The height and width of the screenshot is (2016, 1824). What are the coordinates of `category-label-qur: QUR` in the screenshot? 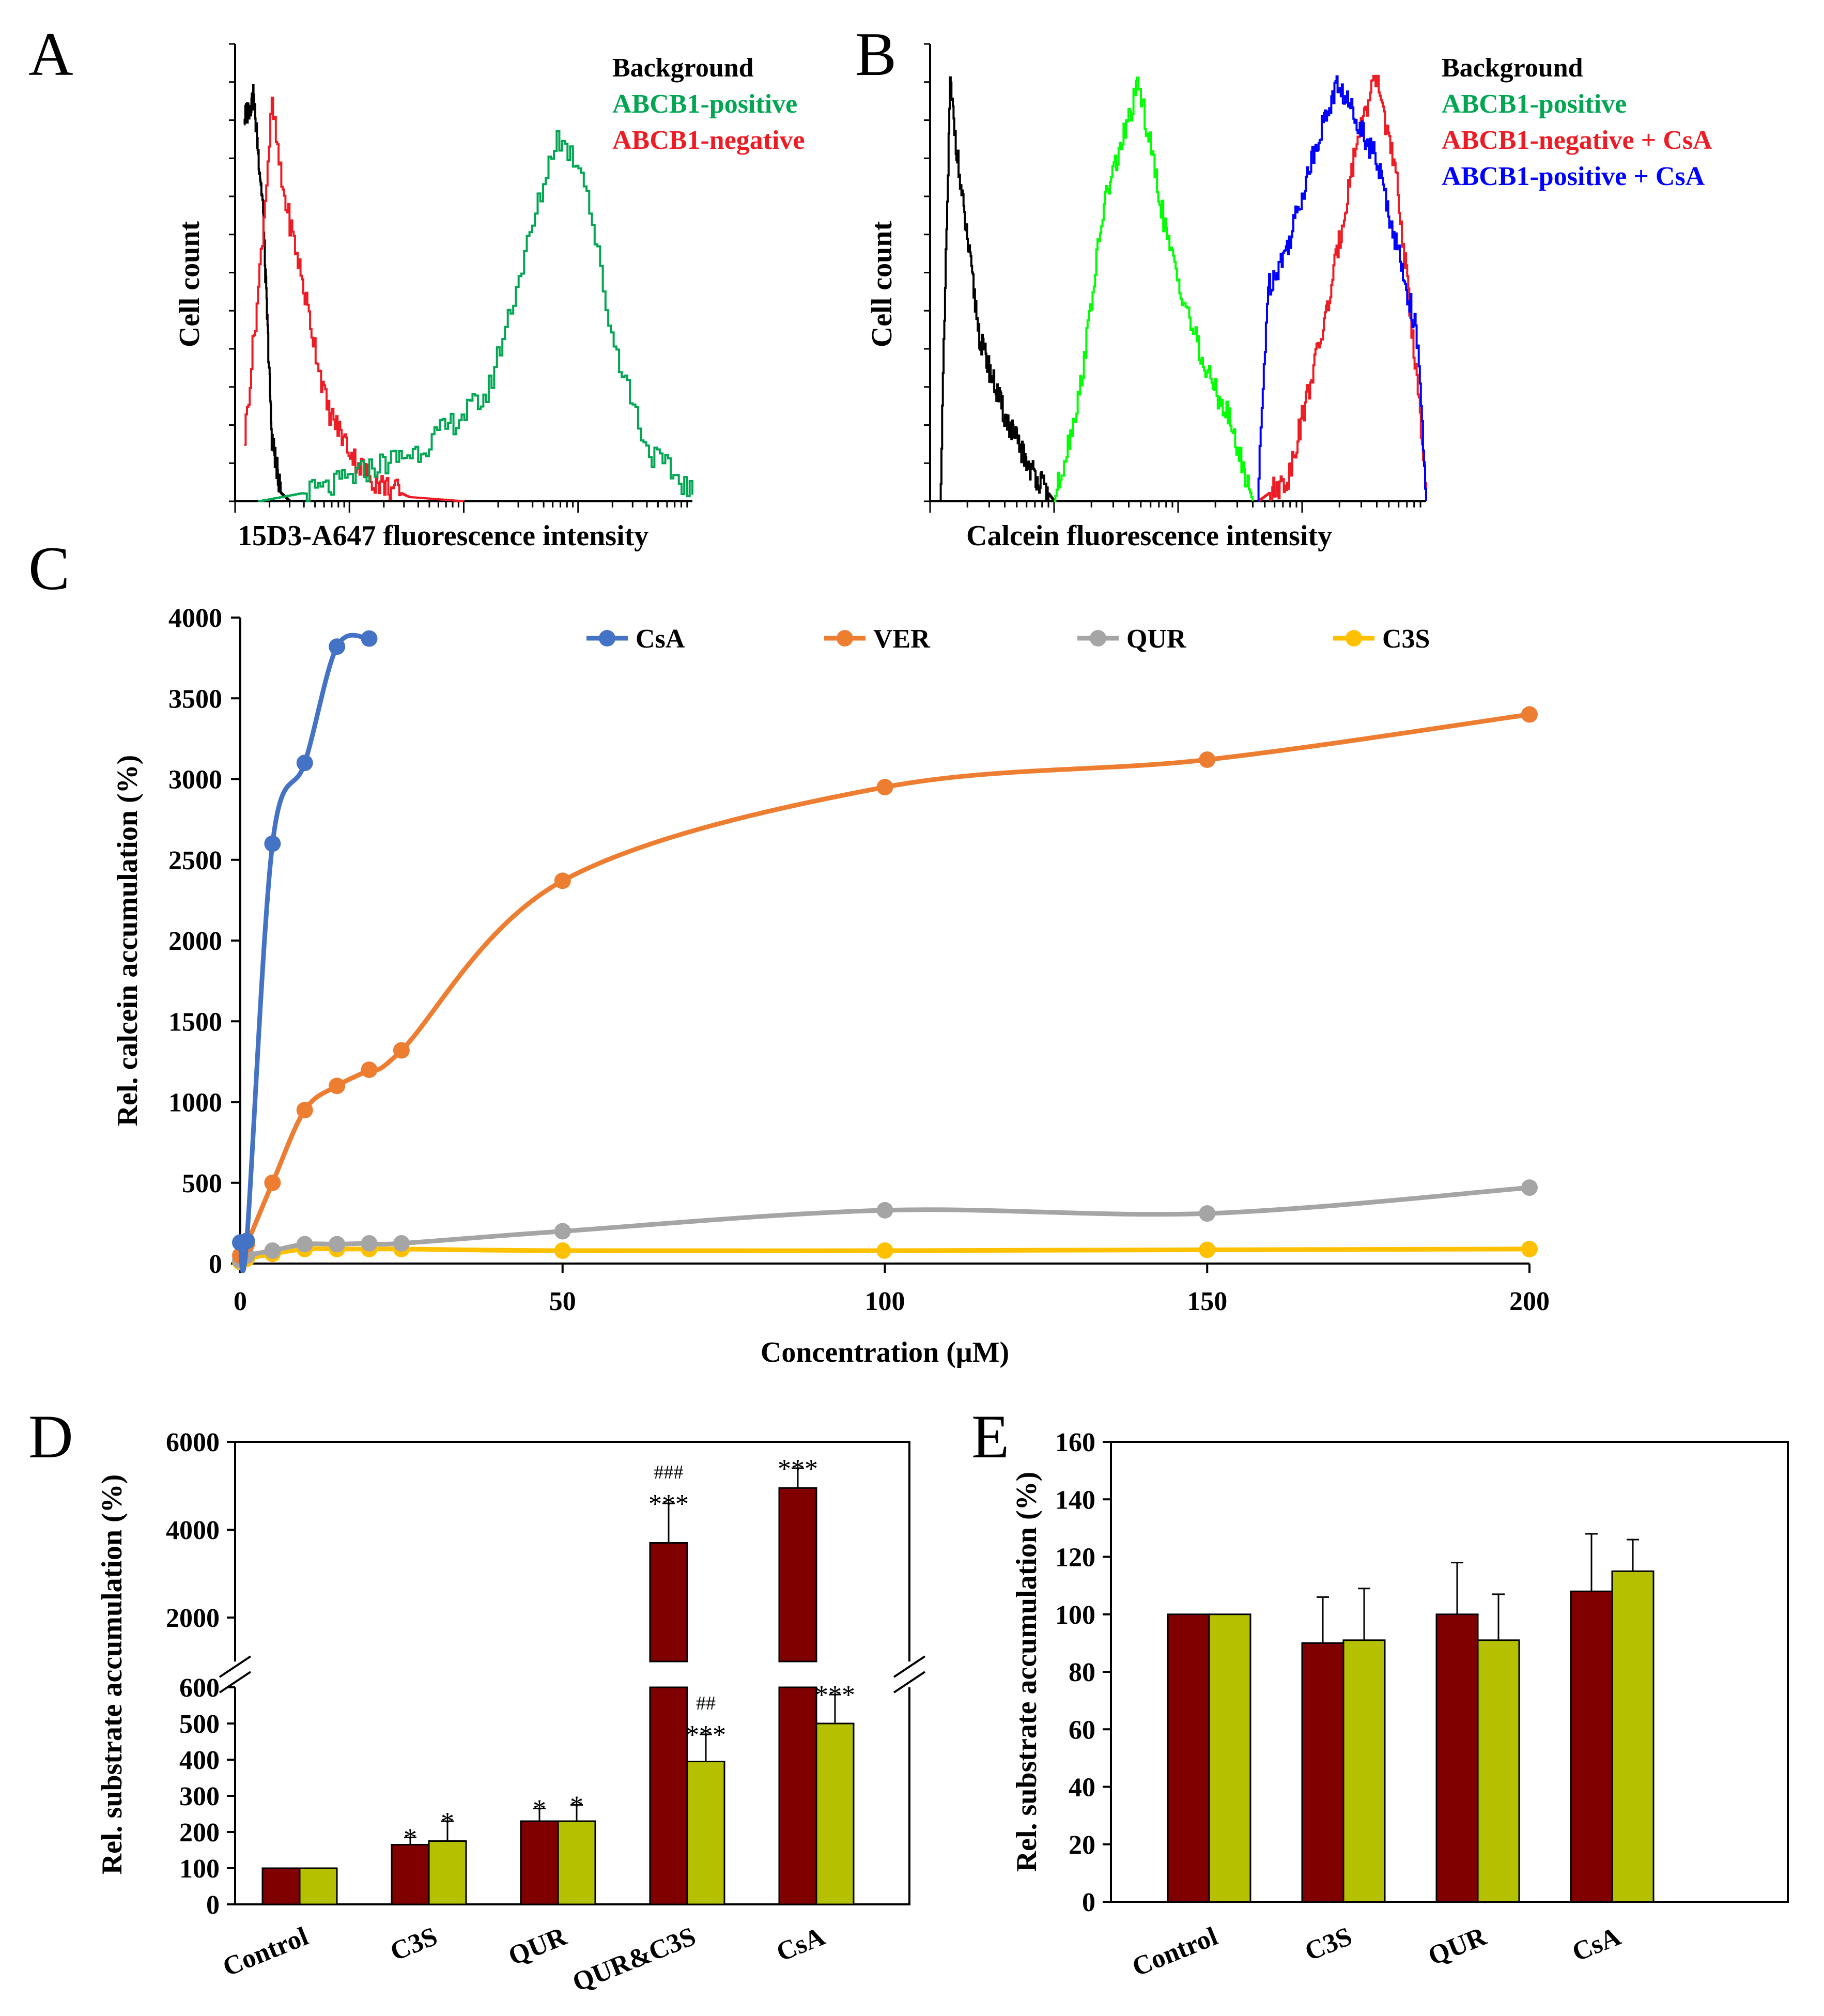 It's located at (537, 1946).